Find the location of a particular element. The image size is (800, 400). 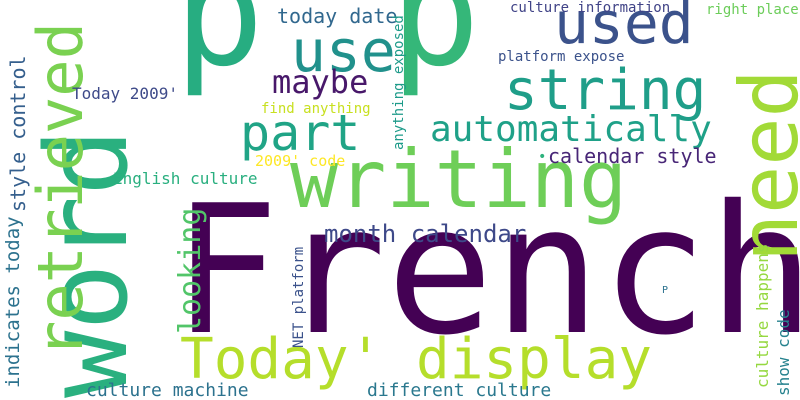

word-maybe: maybe is located at coordinates (320, 82).